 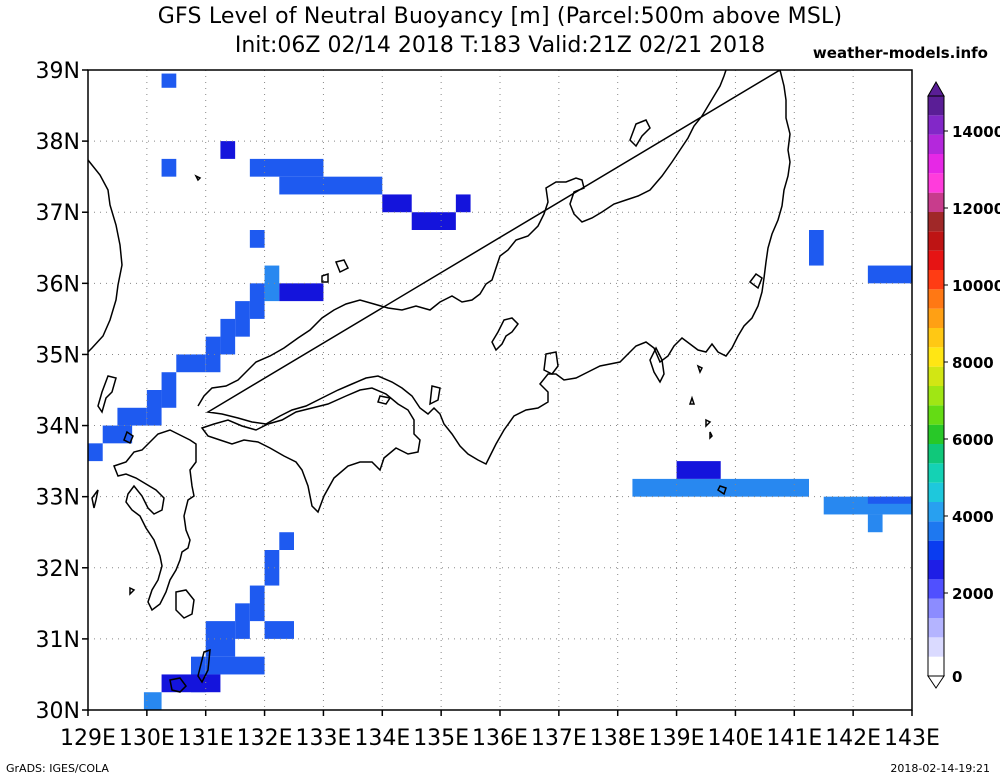 What do you see at coordinates (973, 440) in the screenshot?
I see `colorbar-label: 6000` at bounding box center [973, 440].